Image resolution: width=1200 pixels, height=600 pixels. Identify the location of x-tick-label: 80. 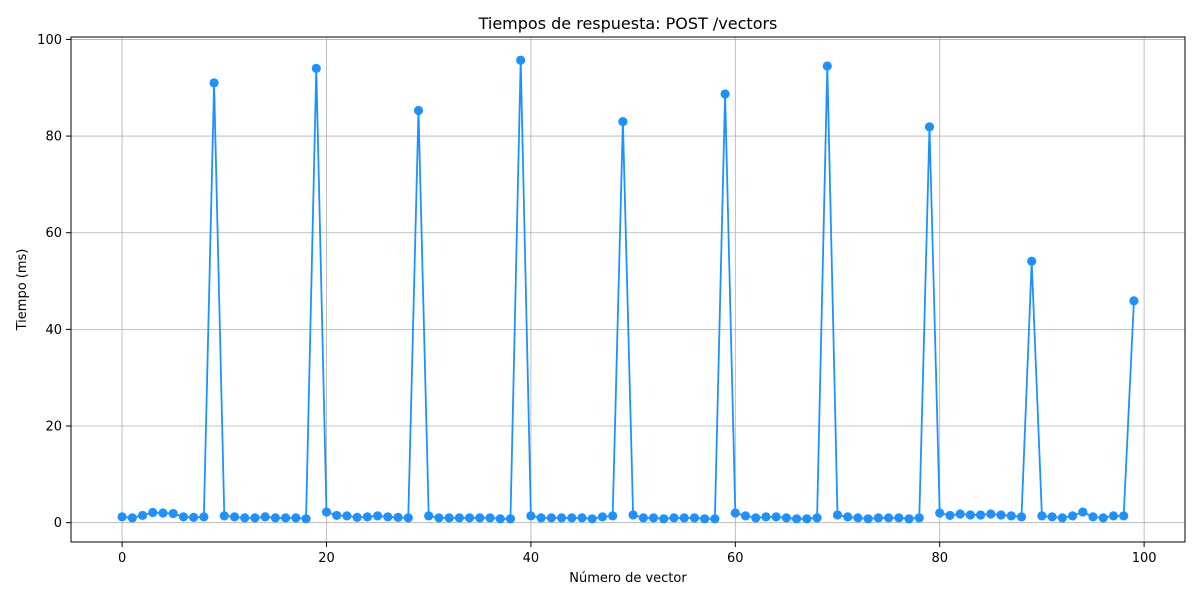
(939, 558).